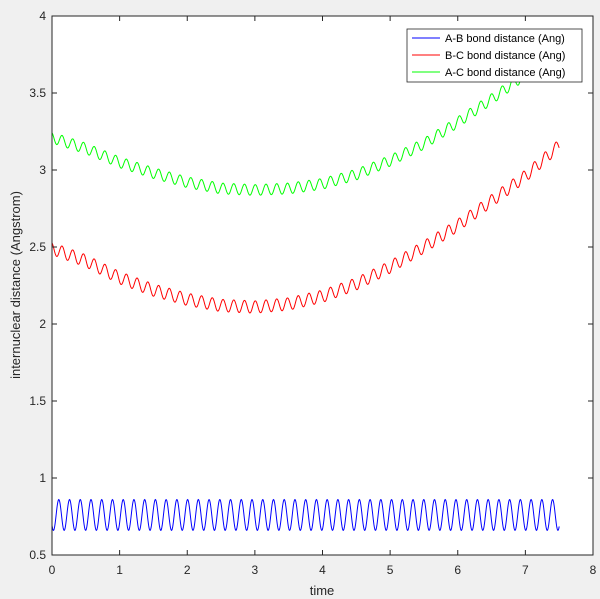 The height and width of the screenshot is (599, 600). Describe the element at coordinates (505, 73) in the screenshot. I see `legend-entry-ac: A-C bond distance (Ang)` at that location.